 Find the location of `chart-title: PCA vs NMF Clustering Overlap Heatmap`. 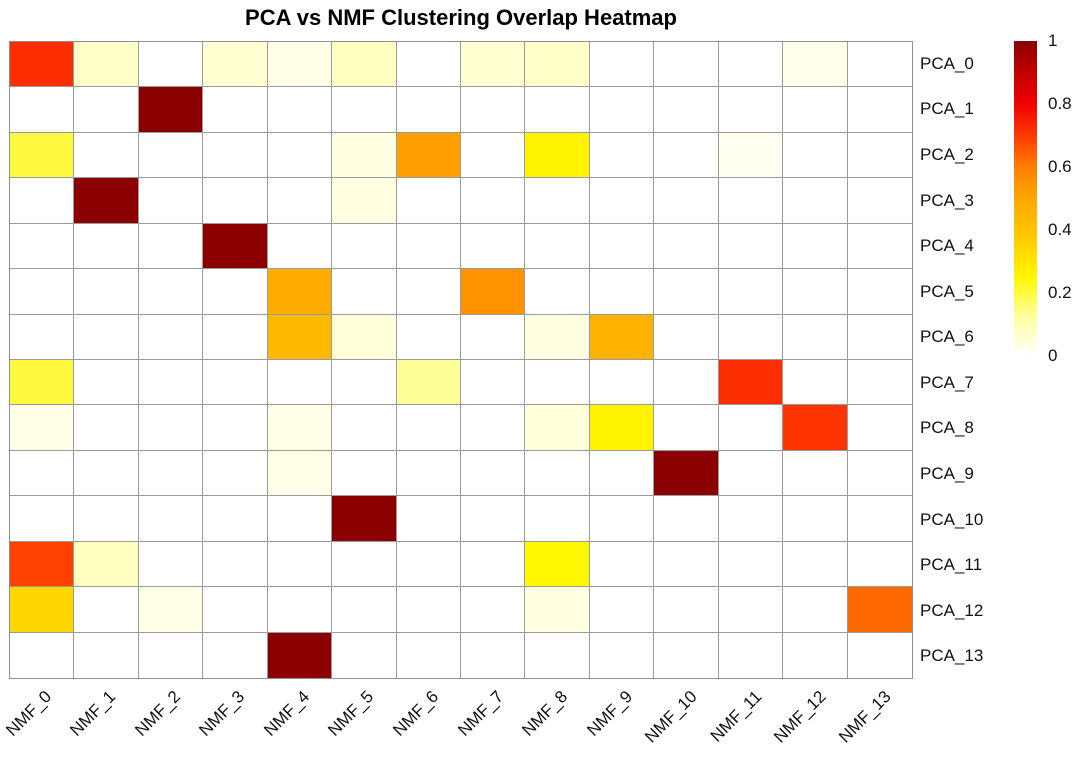

chart-title: PCA vs NMF Clustering Overlap Heatmap is located at coordinates (461, 17).